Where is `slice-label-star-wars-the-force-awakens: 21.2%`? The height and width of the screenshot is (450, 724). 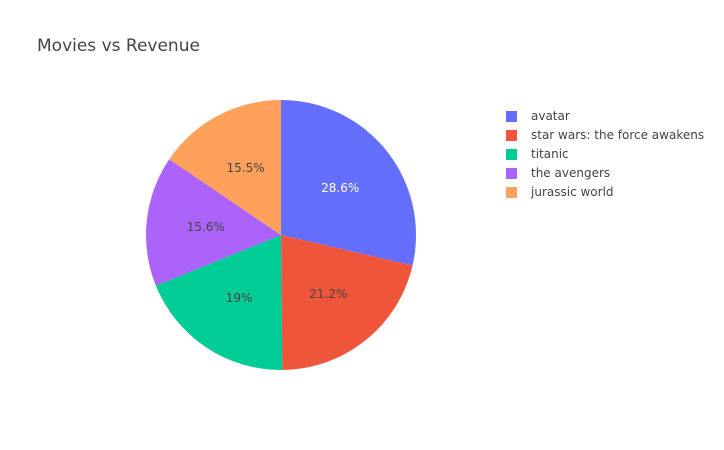 slice-label-star-wars-the-force-awakens: 21.2% is located at coordinates (328, 294).